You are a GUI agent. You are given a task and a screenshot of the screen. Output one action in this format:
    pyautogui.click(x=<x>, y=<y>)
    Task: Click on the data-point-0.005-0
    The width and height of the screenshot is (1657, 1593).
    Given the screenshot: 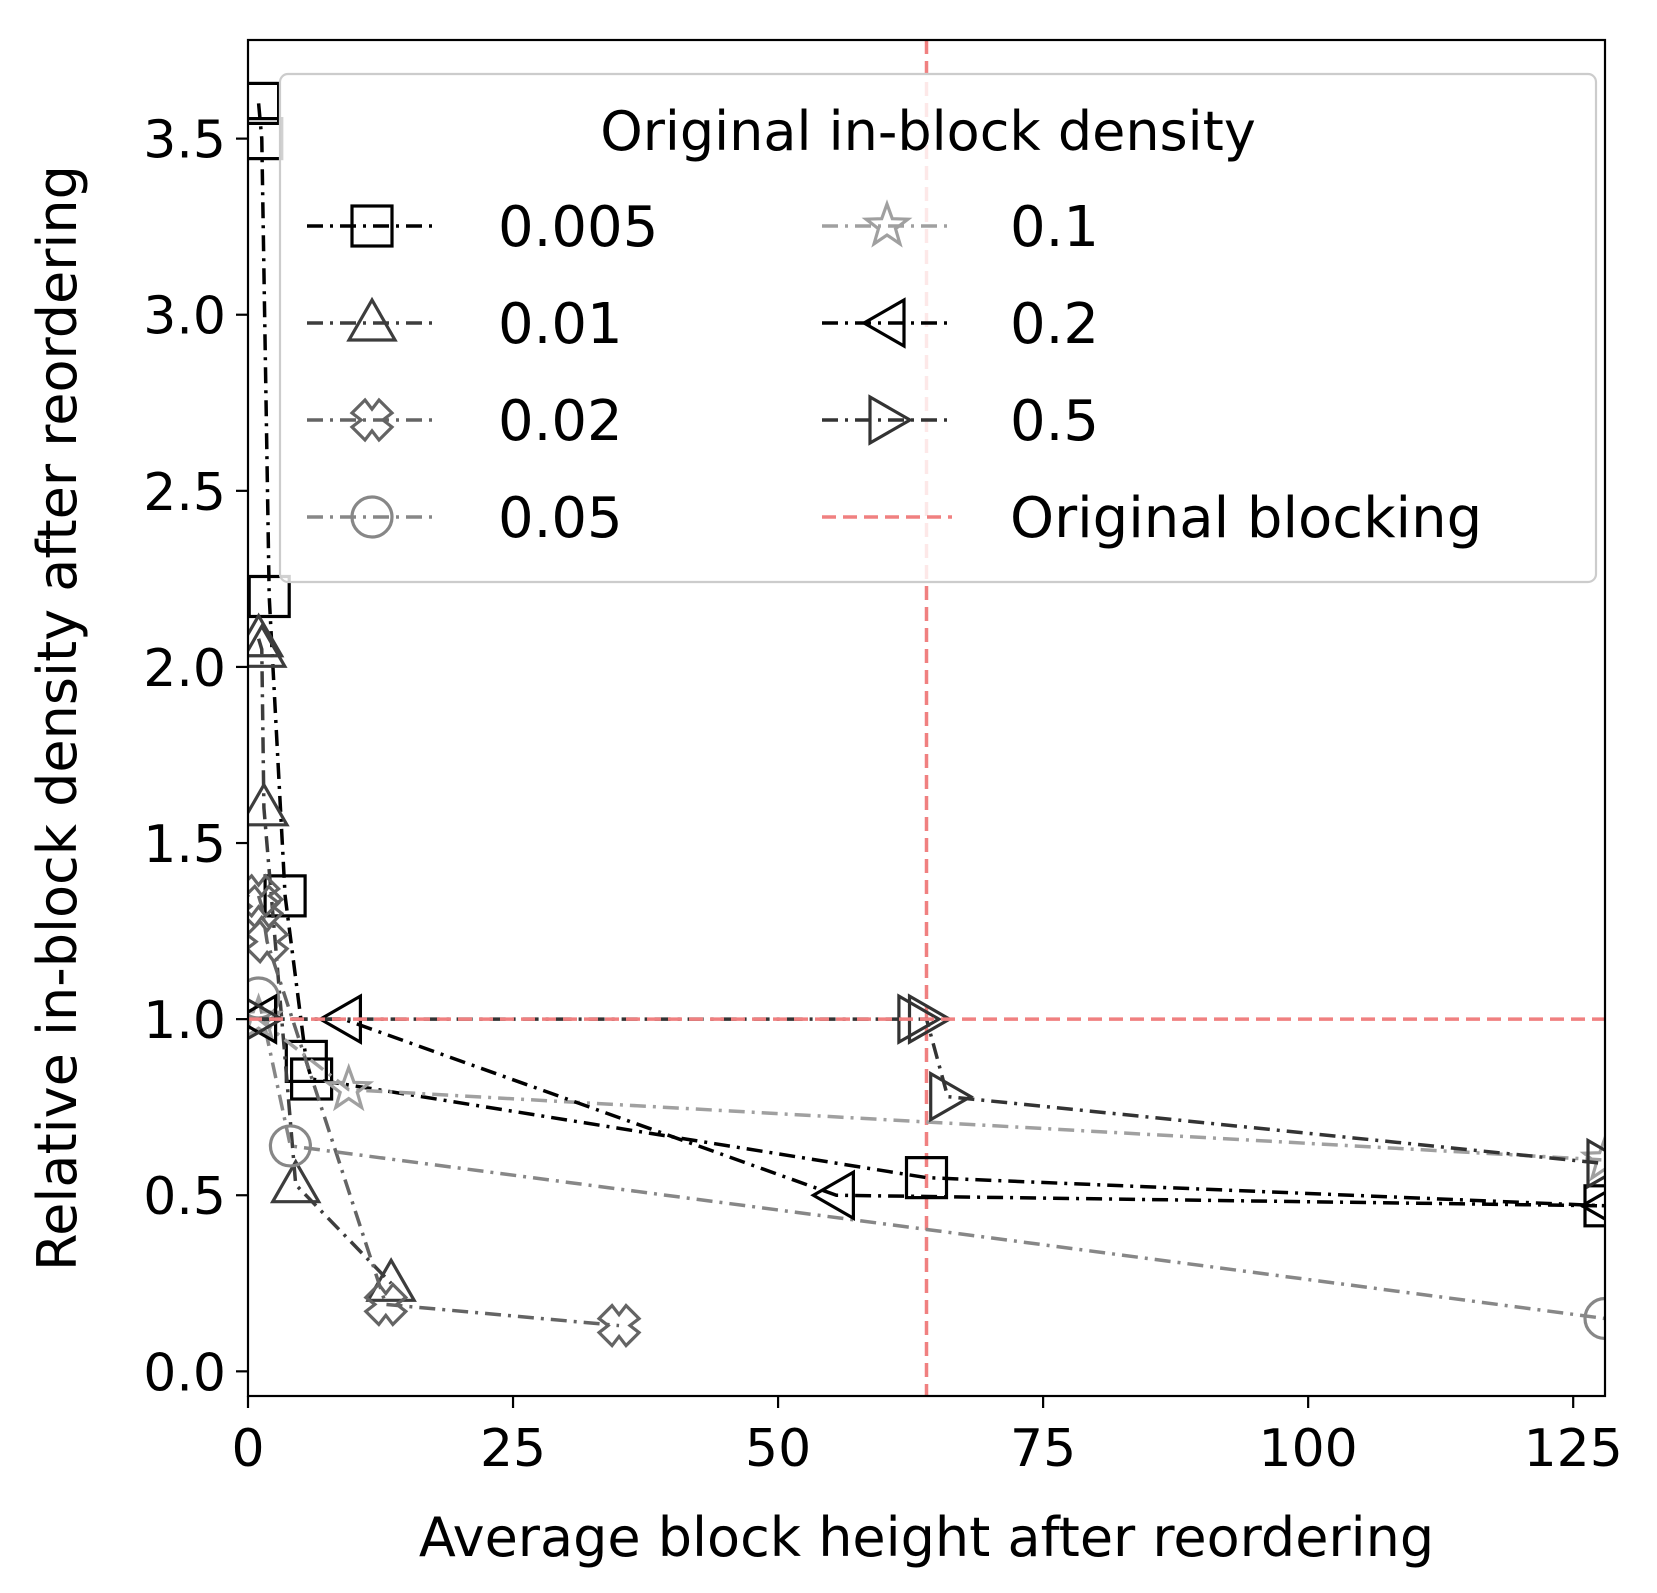 What is the action you would take?
    pyautogui.click(x=264, y=103)
    